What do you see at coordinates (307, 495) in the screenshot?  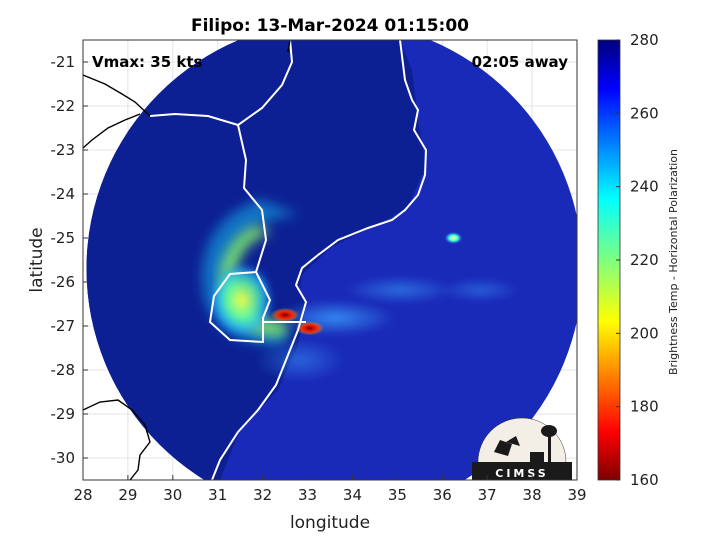 I see `x-tick-label: 33` at bounding box center [307, 495].